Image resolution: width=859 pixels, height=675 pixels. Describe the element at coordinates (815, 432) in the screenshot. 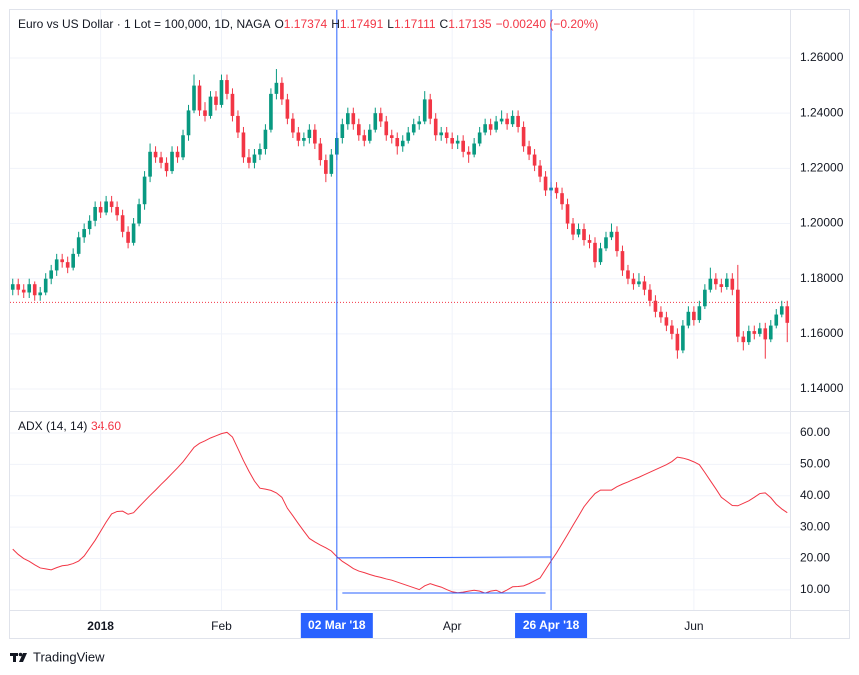

I see `indicator-tick-label: 60.00` at that location.